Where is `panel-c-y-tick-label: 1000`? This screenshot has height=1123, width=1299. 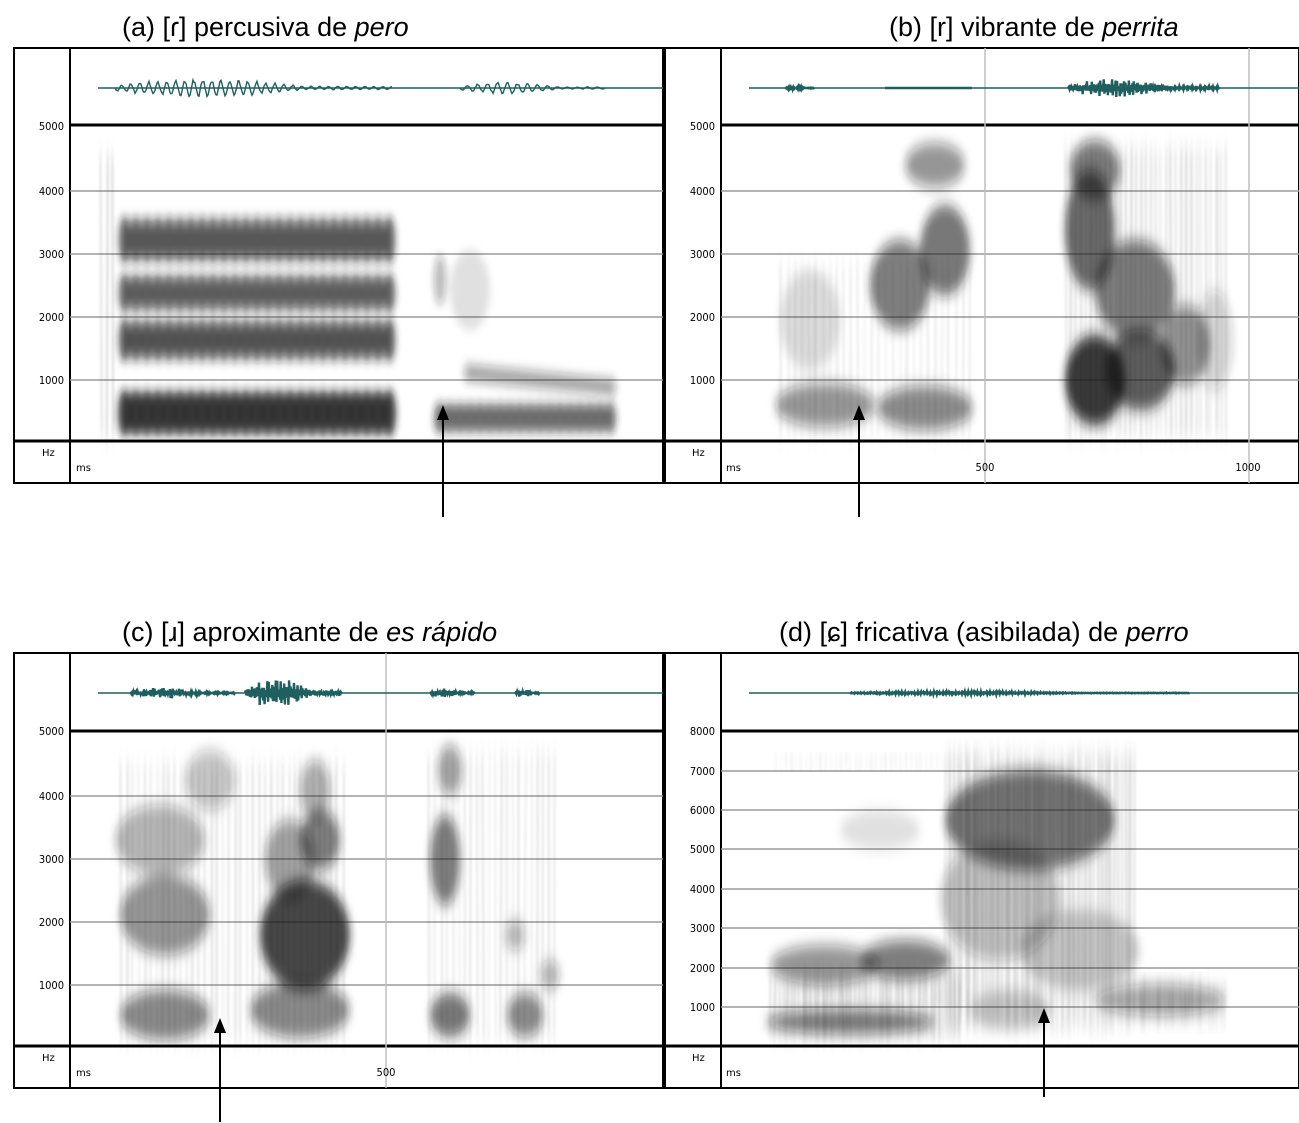 panel-c-y-tick-label: 1000 is located at coordinates (51, 985).